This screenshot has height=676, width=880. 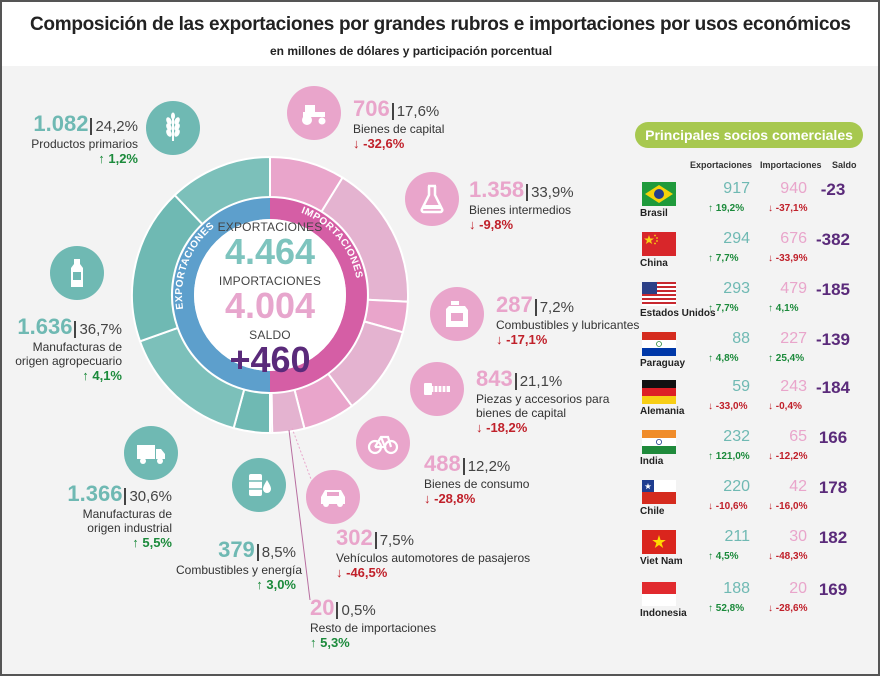 I want to click on country-name: Indonesia, so click(x=663, y=613).